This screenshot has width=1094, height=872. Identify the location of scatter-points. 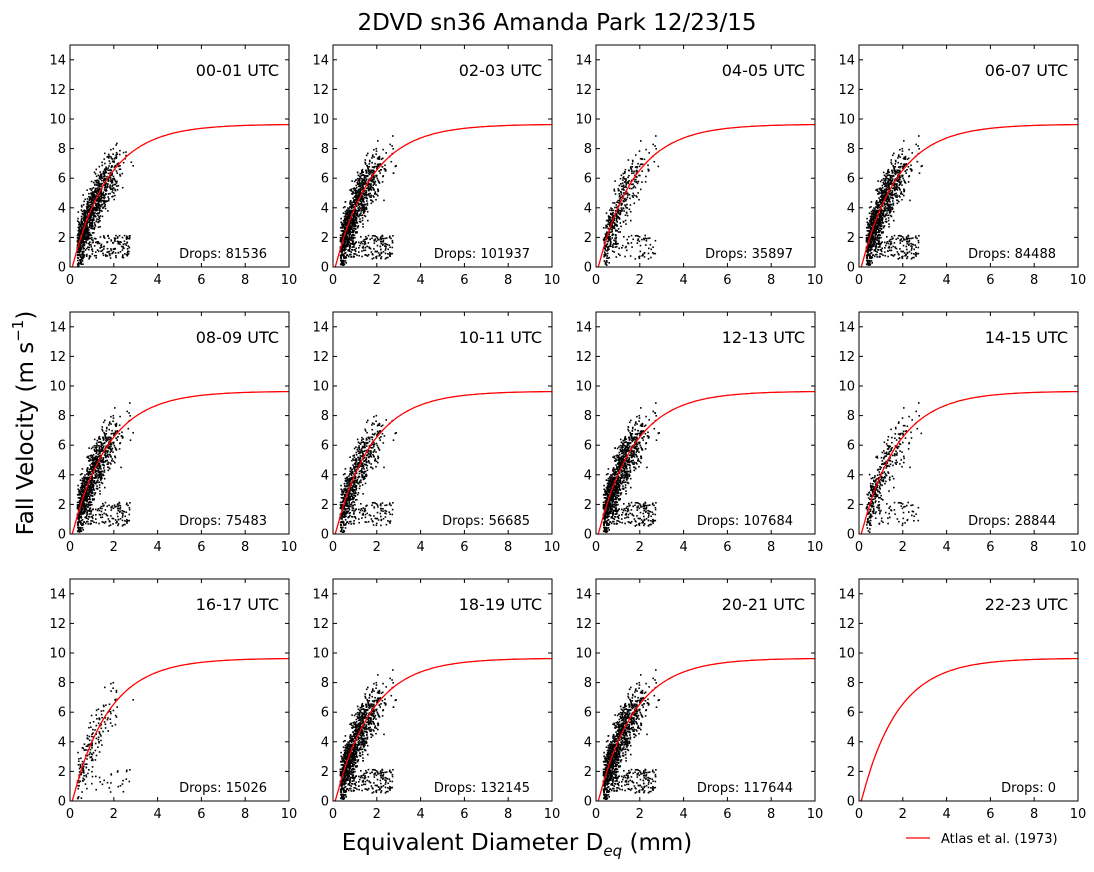
(105, 468).